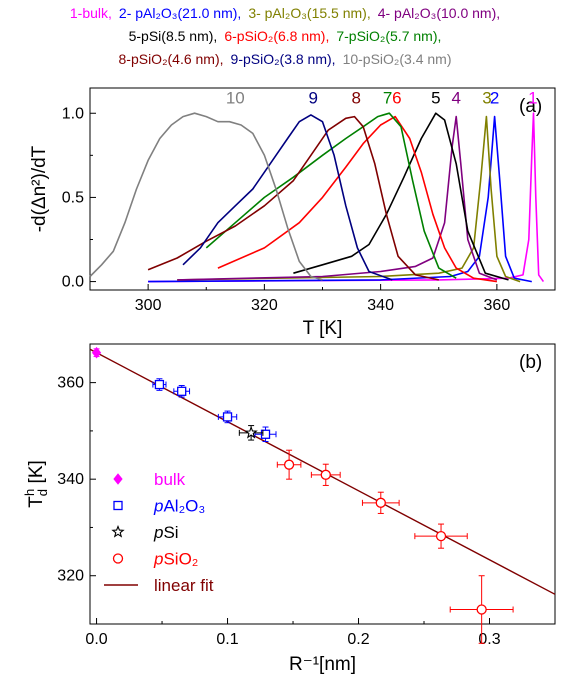 This screenshot has height=692, width=570. What do you see at coordinates (323, 328) in the screenshot?
I see `x-axis-label-a: T [K]` at bounding box center [323, 328].